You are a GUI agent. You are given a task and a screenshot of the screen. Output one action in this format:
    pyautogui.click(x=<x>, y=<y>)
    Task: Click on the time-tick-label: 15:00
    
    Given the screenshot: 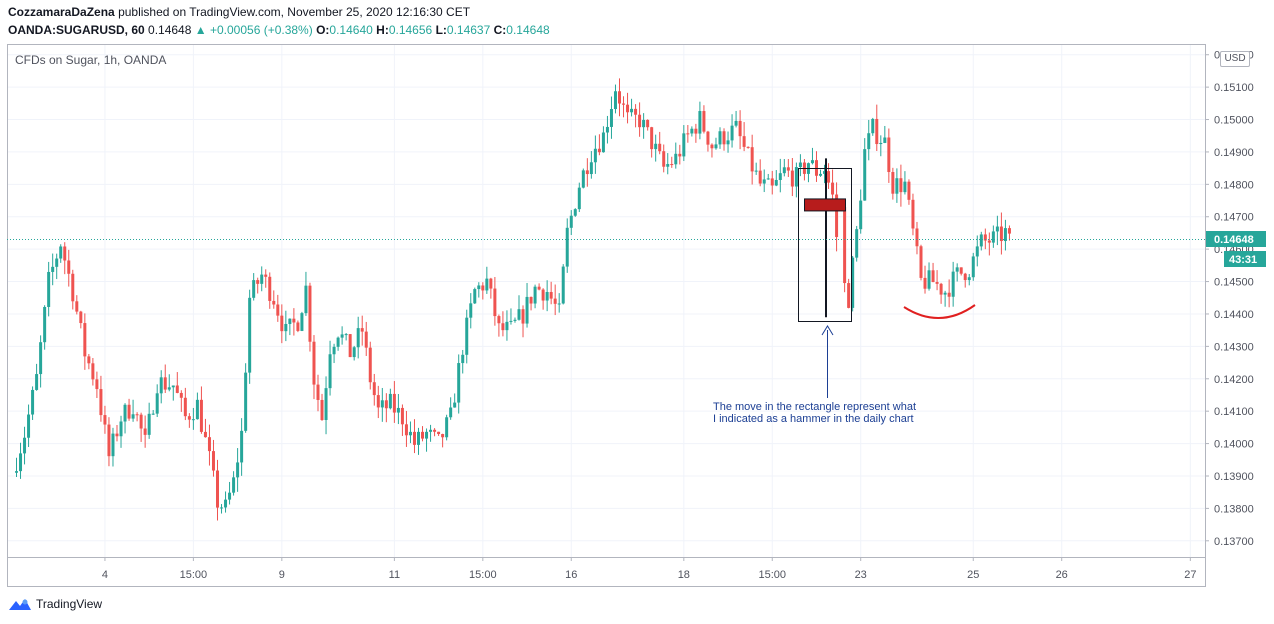 What is the action you would take?
    pyautogui.click(x=194, y=575)
    